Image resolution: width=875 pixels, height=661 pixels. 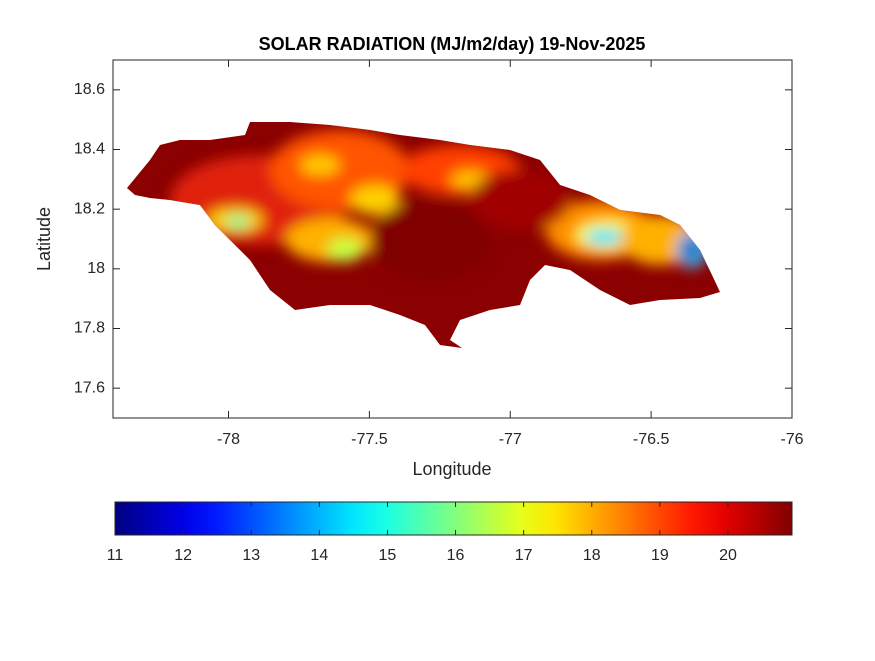 What do you see at coordinates (115, 555) in the screenshot?
I see `colorbar-tick-label: 11` at bounding box center [115, 555].